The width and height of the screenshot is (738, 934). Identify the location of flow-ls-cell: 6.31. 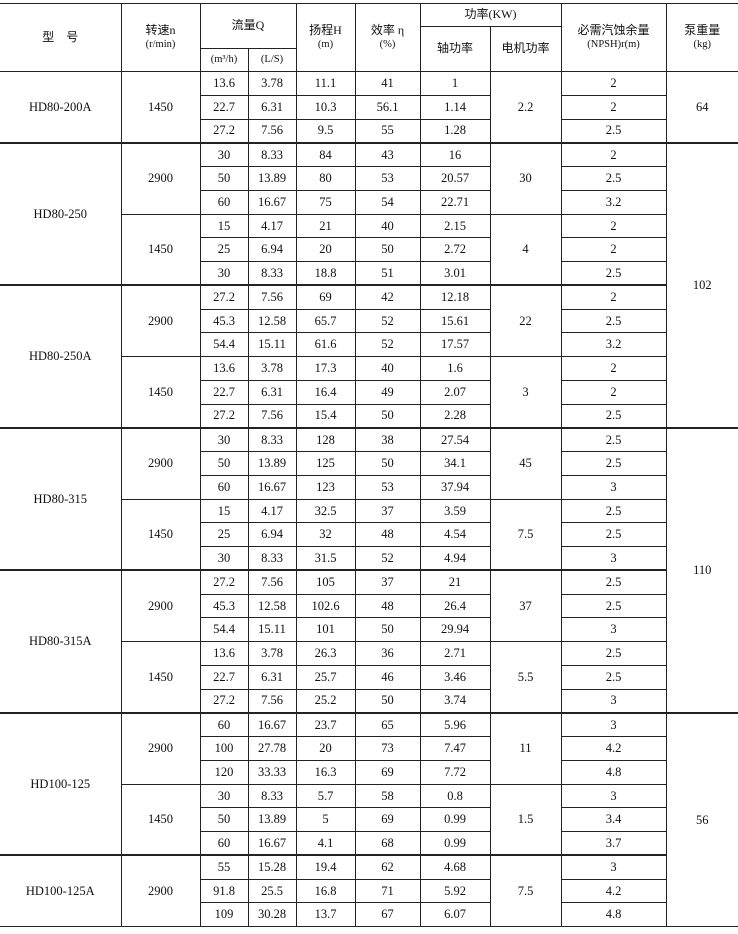
(272, 392).